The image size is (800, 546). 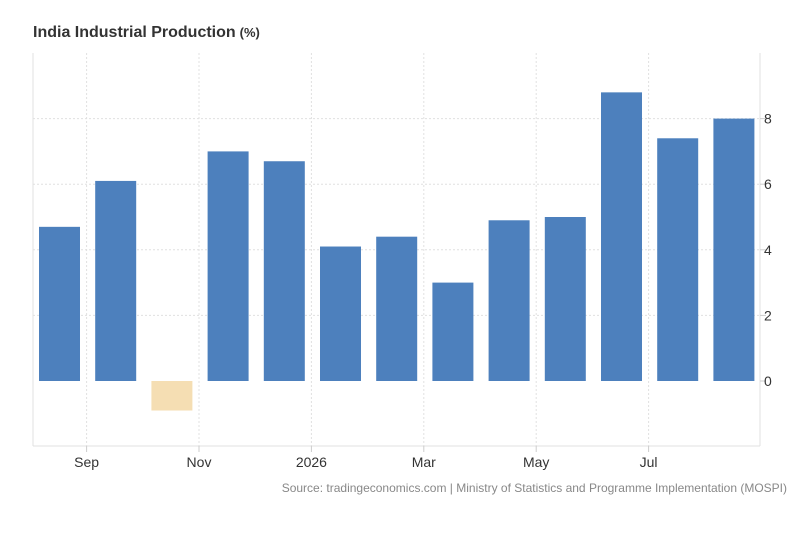 I want to click on y-axis-ticks: 0 2 4 6 8, so click(x=766, y=250).